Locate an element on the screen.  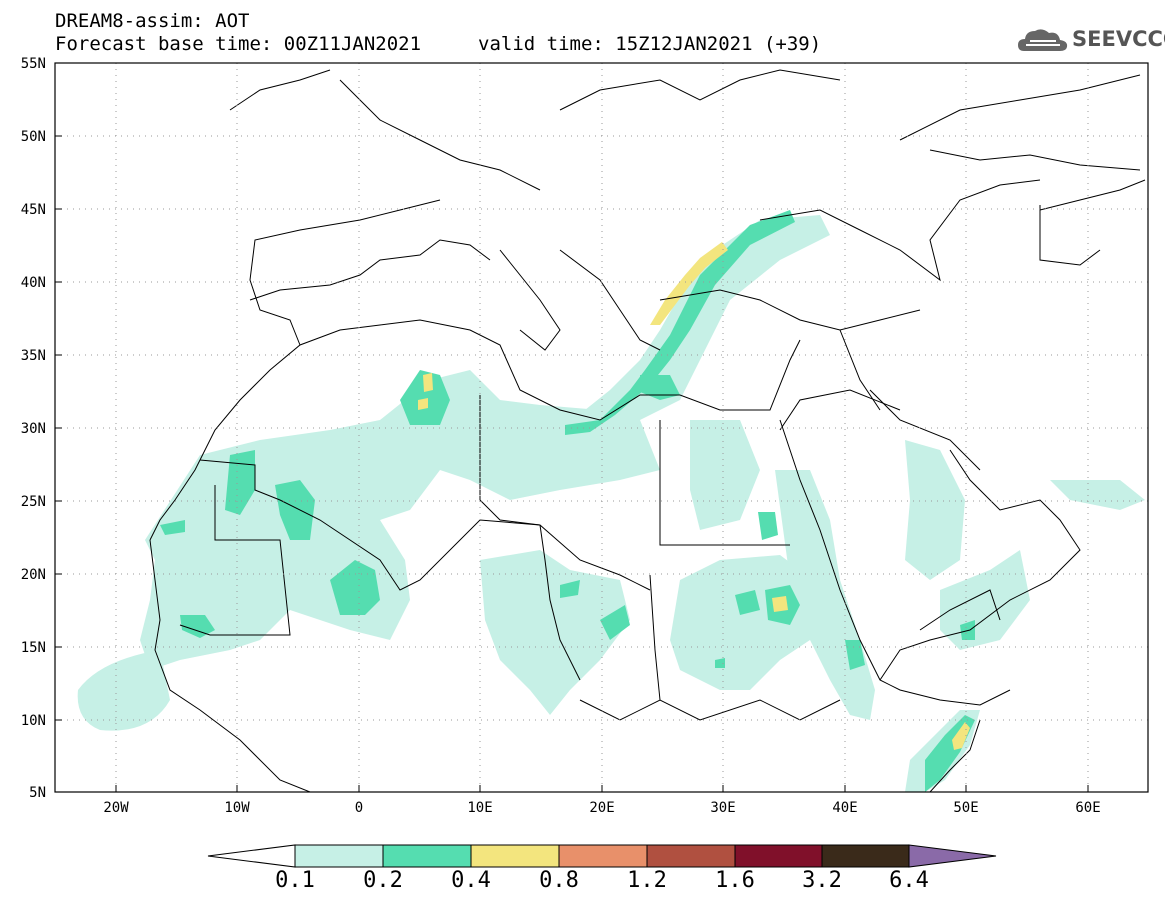
lat-label: 35N is located at coordinates (33, 356).